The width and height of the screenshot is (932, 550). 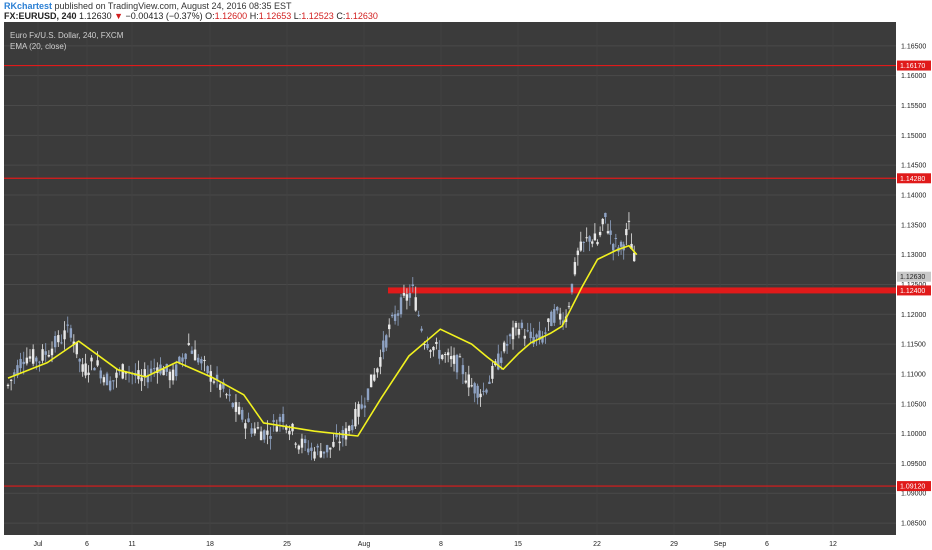 I want to click on y-tick-label: 1.12000, so click(x=913, y=315).